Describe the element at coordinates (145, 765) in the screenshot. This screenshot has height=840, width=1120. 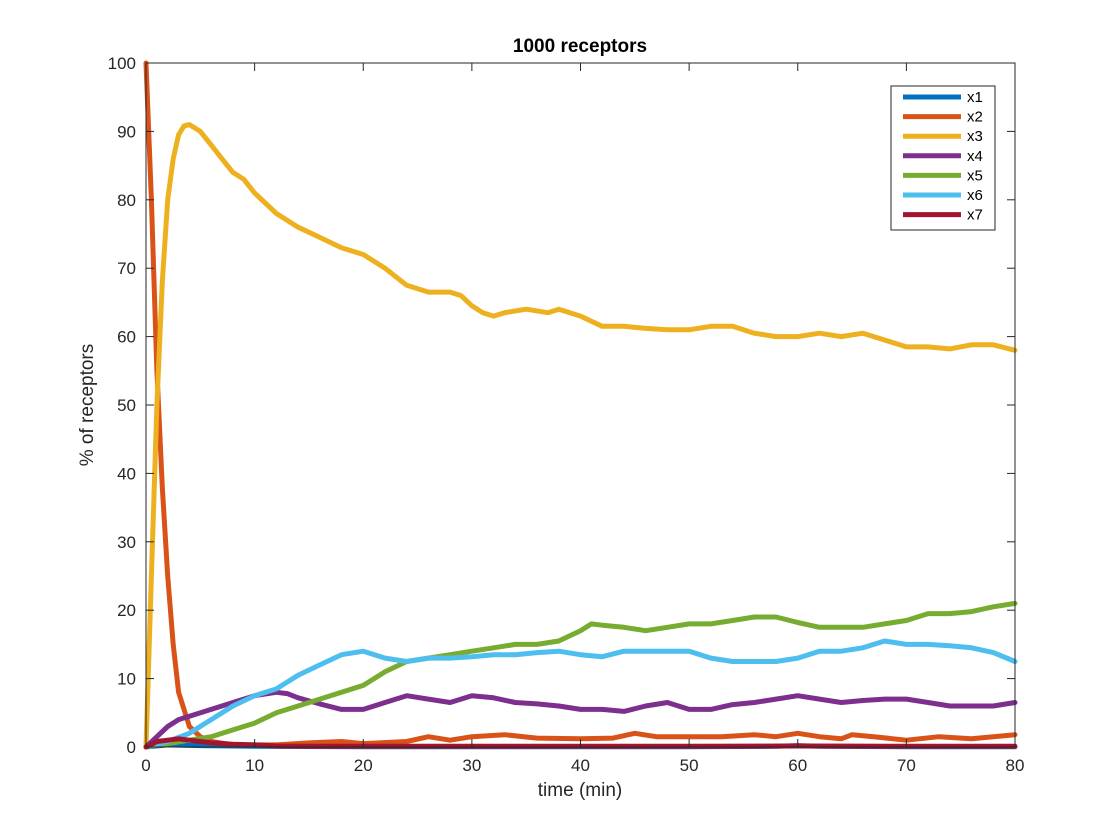
I see `x-tick-label: 0` at that location.